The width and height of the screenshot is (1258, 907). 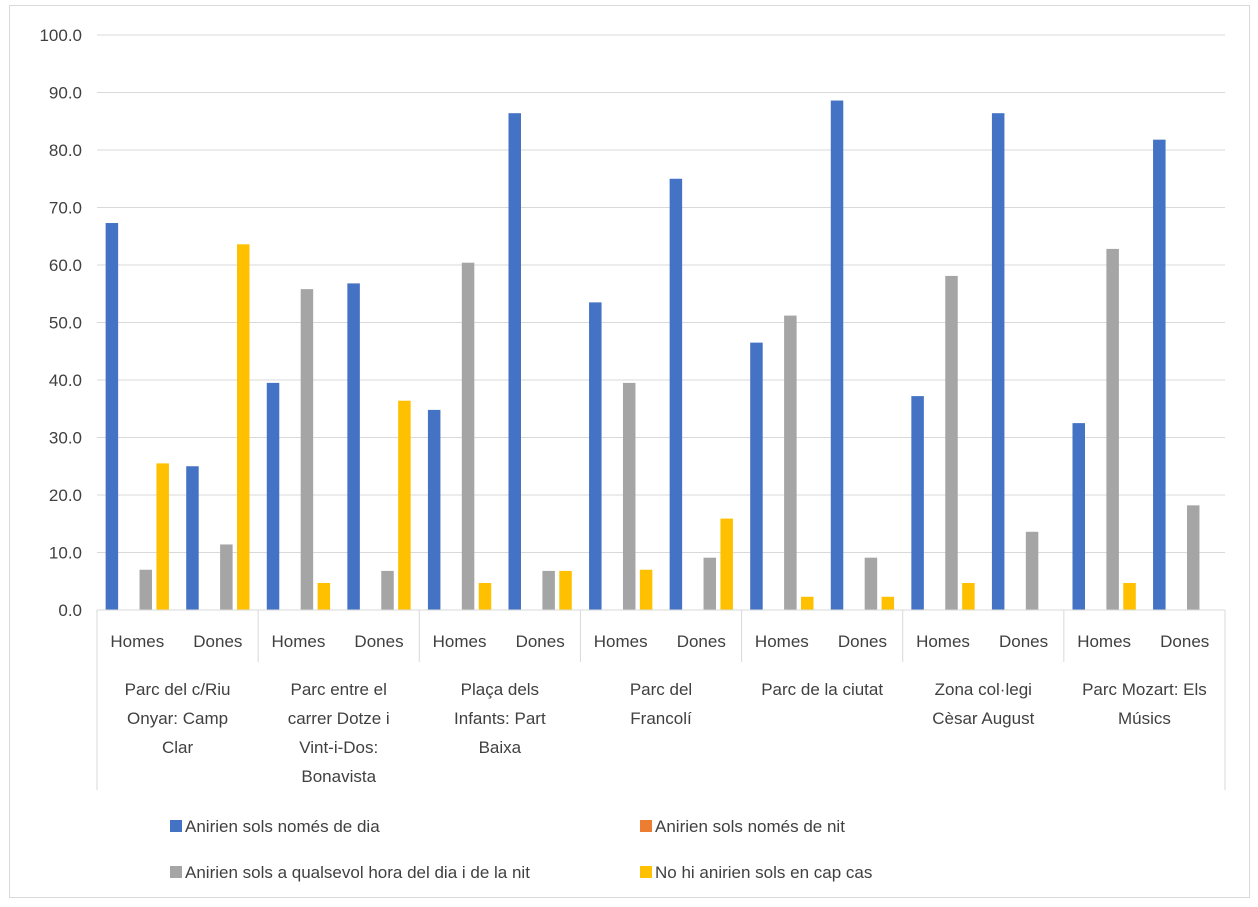 What do you see at coordinates (65, 150) in the screenshot?
I see `y-tick-label: 80.0` at bounding box center [65, 150].